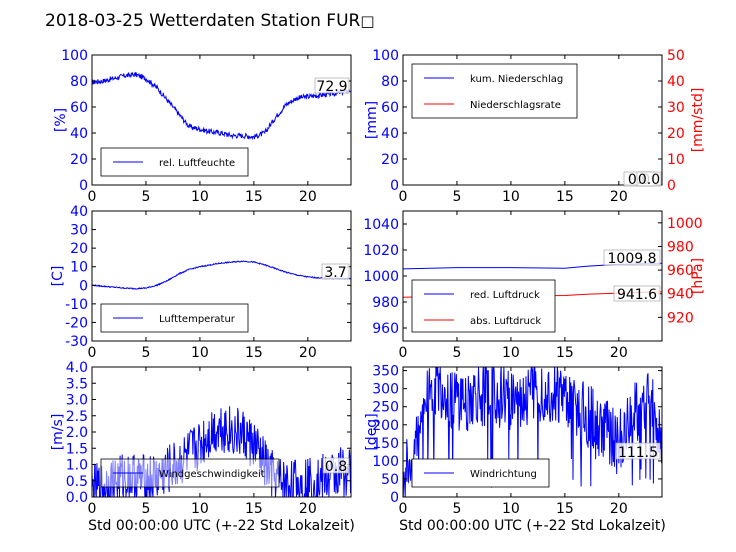 The width and height of the screenshot is (736, 552). Describe the element at coordinates (680, 247) in the screenshot. I see `y2-tick-label: 980` at that location.